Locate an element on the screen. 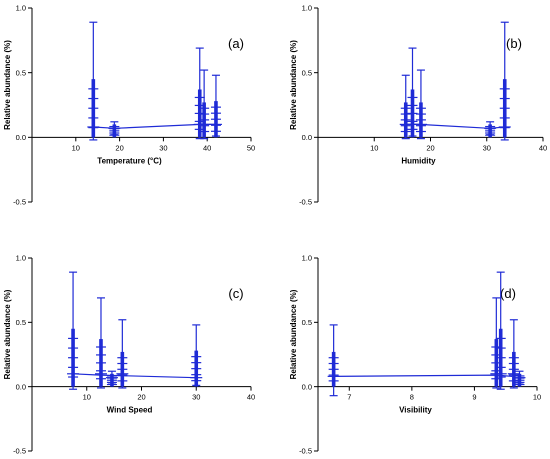 The image size is (550, 459). x-tick-label: 8 is located at coordinates (412, 397).